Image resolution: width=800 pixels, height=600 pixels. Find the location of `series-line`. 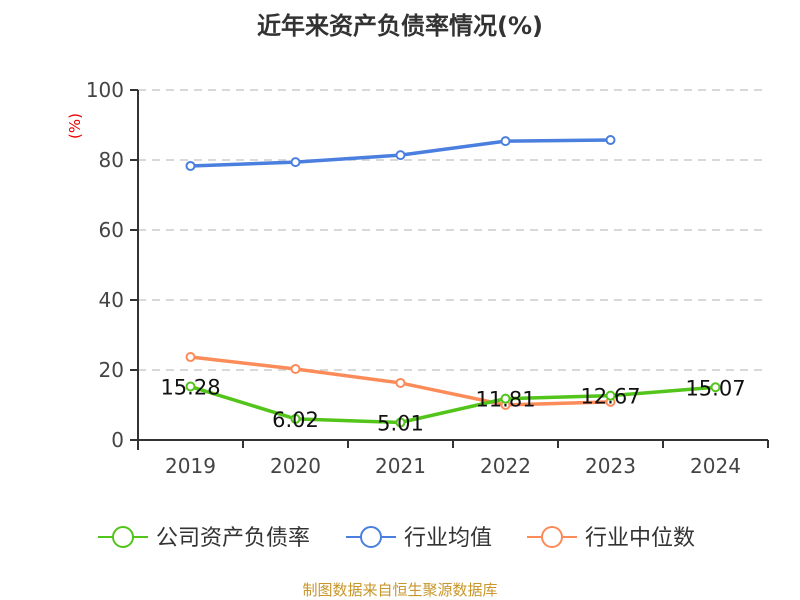

series-line is located at coordinates (452, 404).